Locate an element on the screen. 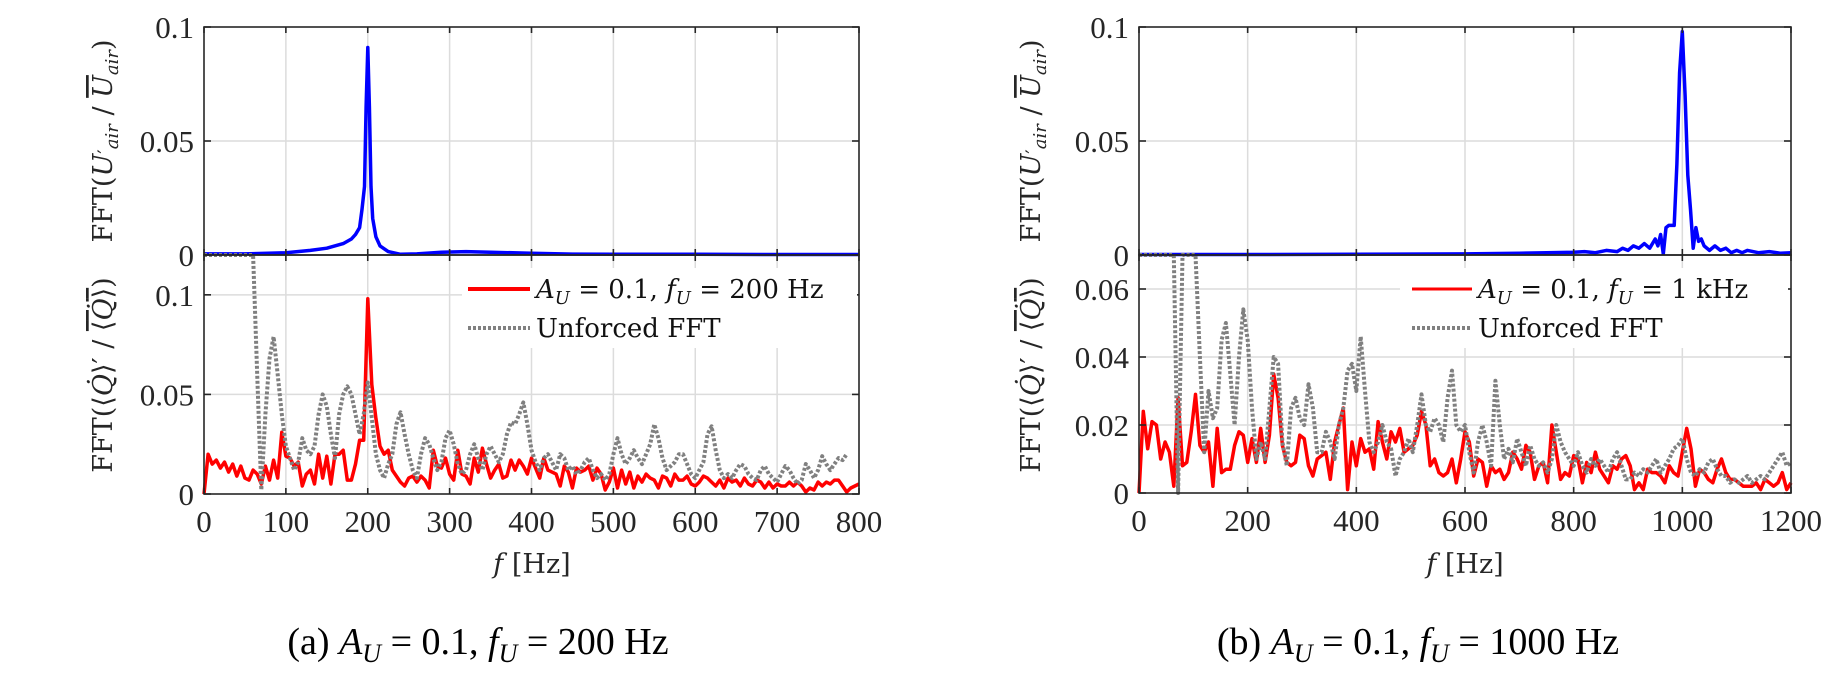 This screenshot has height=677, width=1842. x-tick-label: 1200 is located at coordinates (1791, 520).